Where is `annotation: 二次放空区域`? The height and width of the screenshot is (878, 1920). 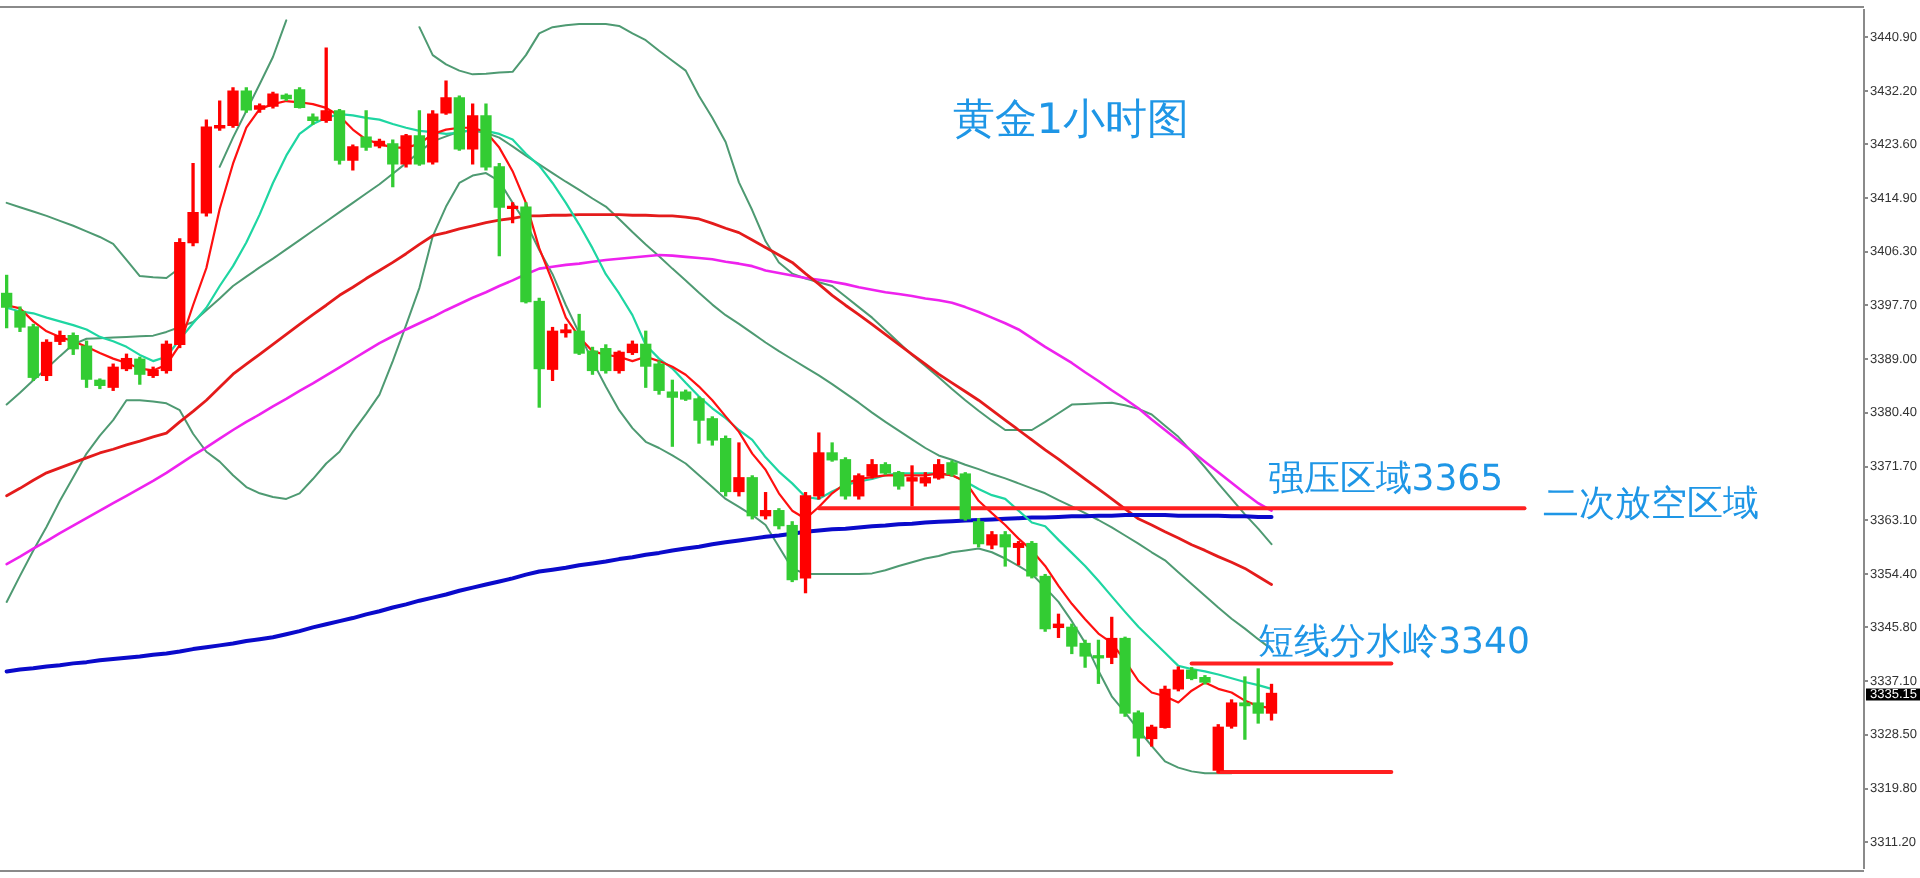
annotation: 二次放空区域 is located at coordinates (1651, 504).